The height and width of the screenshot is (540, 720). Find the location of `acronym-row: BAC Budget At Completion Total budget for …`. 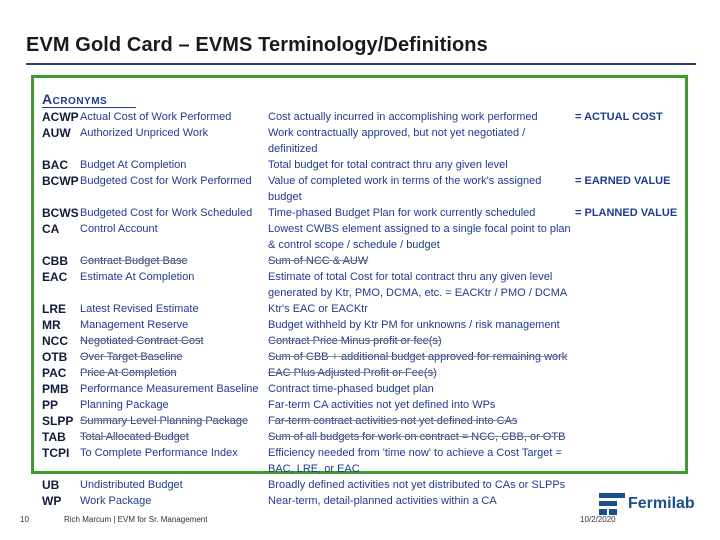

acronym-row: BAC Budget At Completion Total budget for … is located at coordinates (359, 165).